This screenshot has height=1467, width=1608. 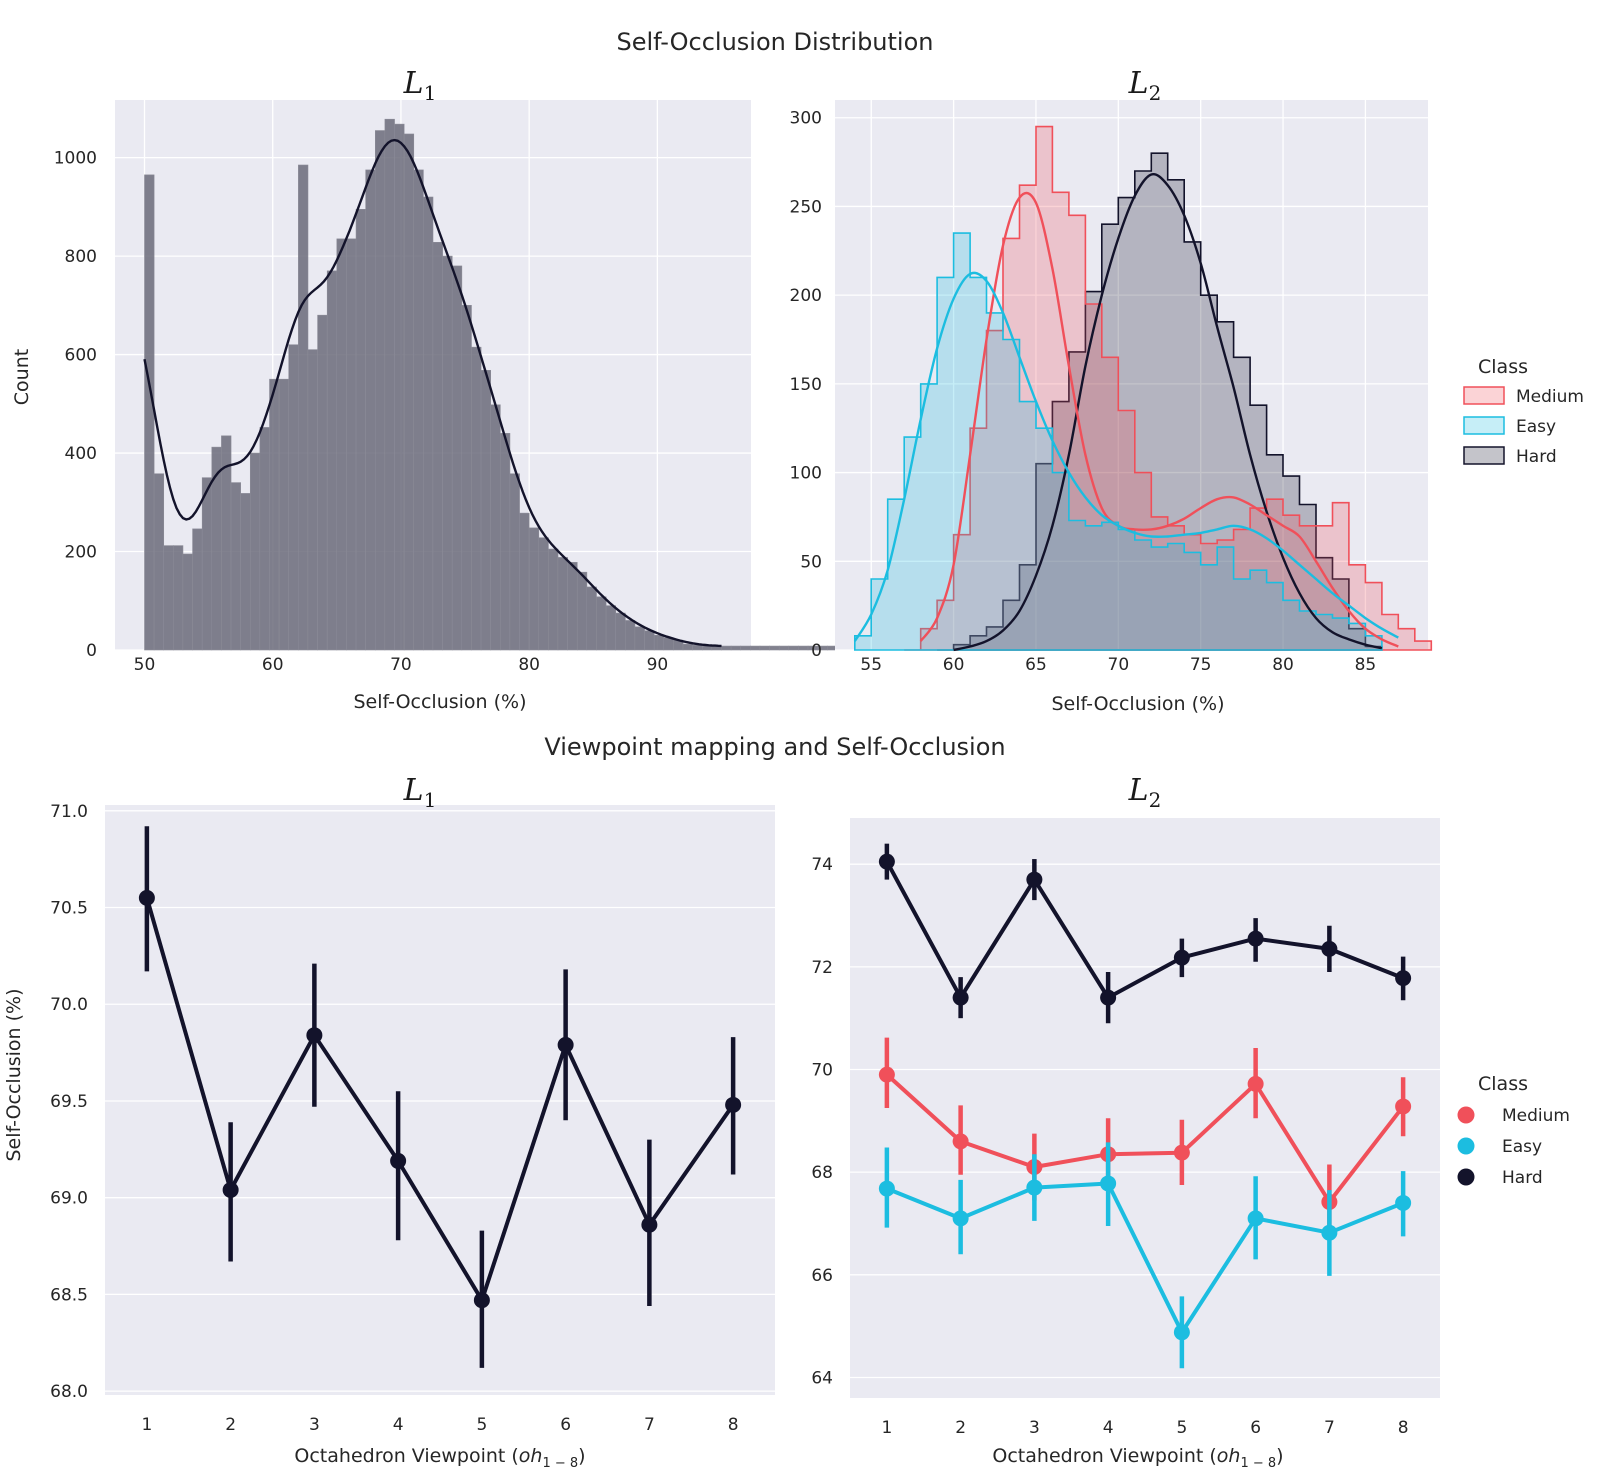 I want to click on y-tick-label: 800, so click(x=81, y=257).